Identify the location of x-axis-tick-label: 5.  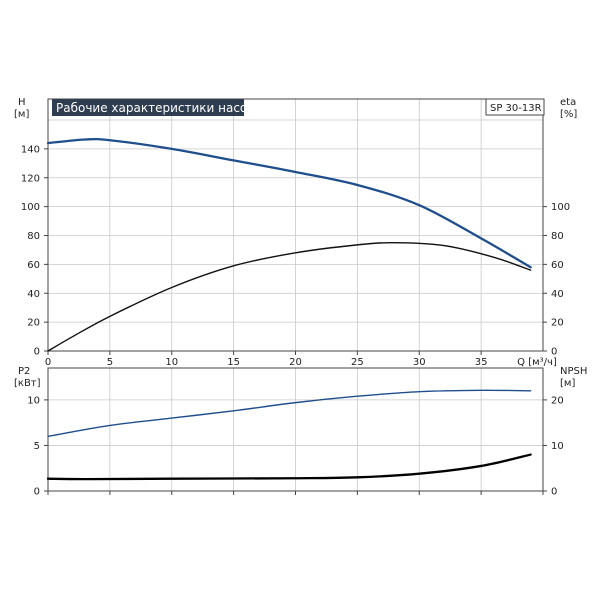
(110, 362).